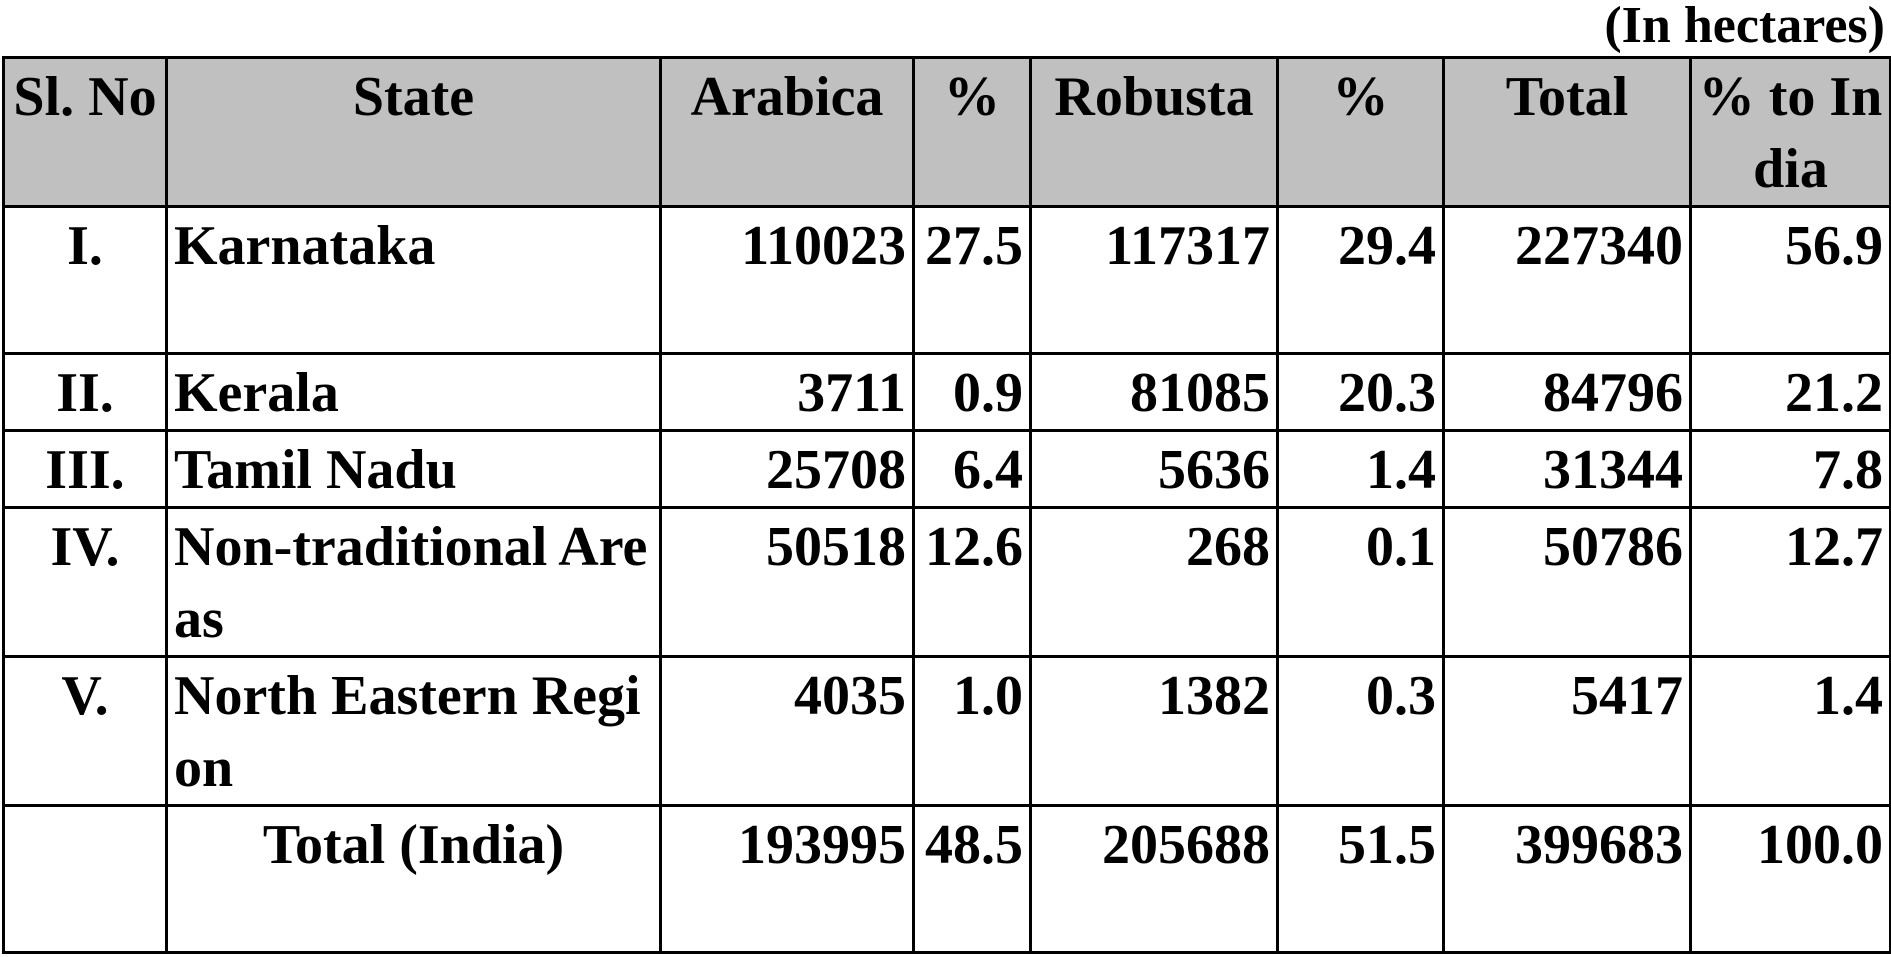  Describe the element at coordinates (85, 392) in the screenshot. I see `cell-sl: II.` at that location.